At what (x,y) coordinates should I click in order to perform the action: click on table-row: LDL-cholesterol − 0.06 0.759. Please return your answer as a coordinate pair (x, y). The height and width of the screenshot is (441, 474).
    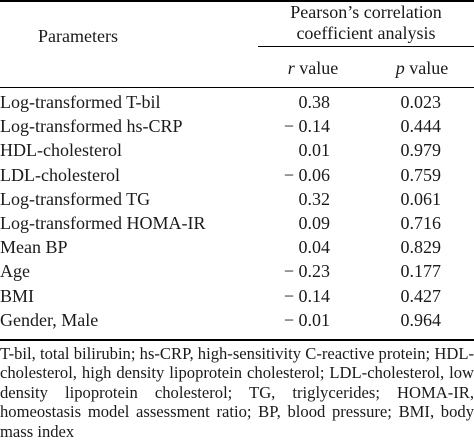
    Looking at the image, I should click on (237, 175).